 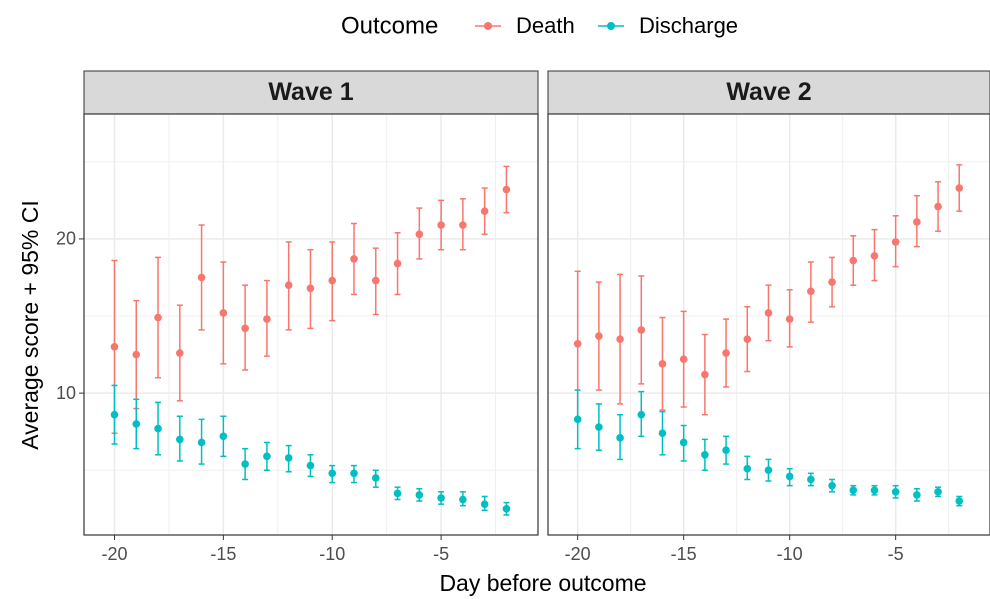 I want to click on strip-title: Wave 2, so click(x=768, y=92).